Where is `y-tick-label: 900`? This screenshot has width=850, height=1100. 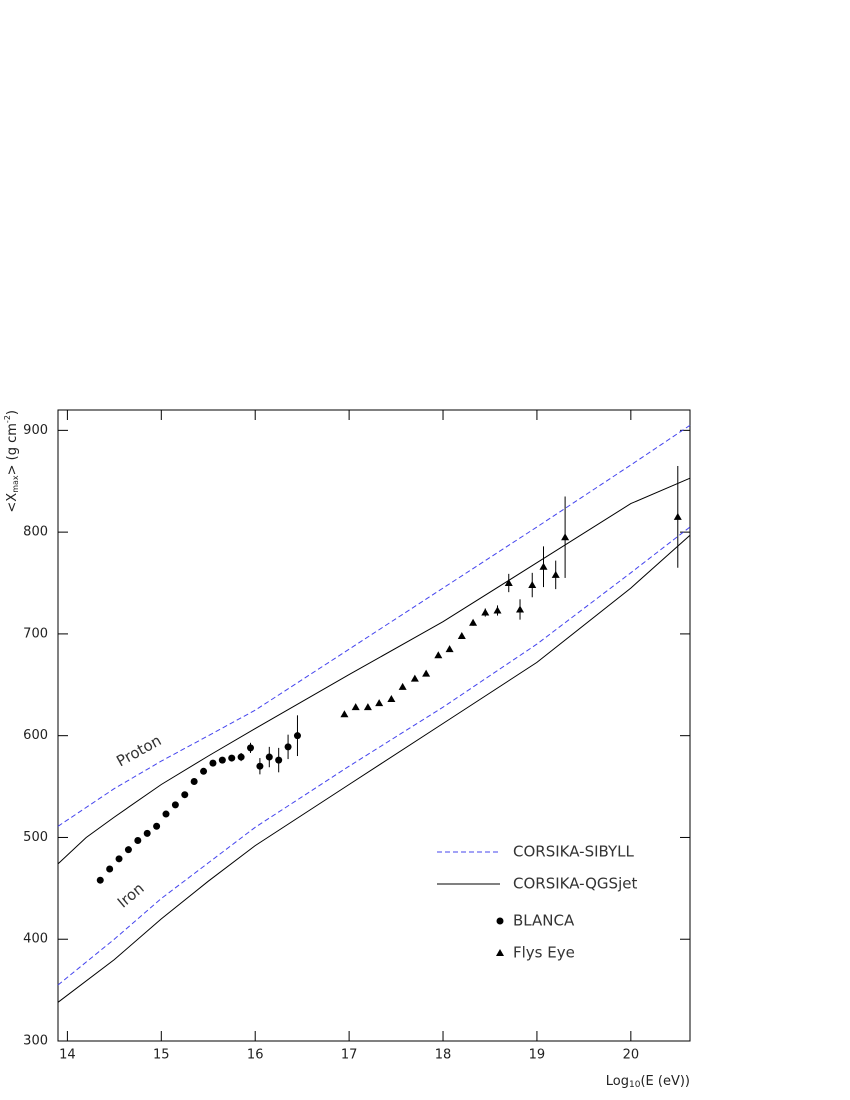 y-tick-label: 900 is located at coordinates (35, 430).